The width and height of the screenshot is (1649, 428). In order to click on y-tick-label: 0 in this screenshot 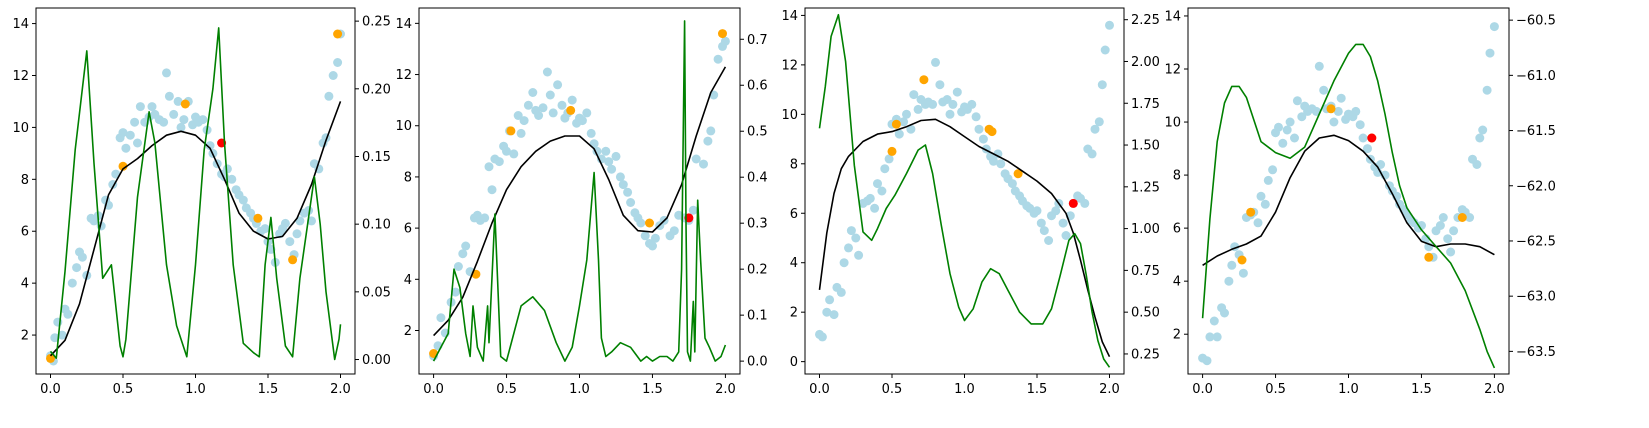, I will do `click(794, 362)`.